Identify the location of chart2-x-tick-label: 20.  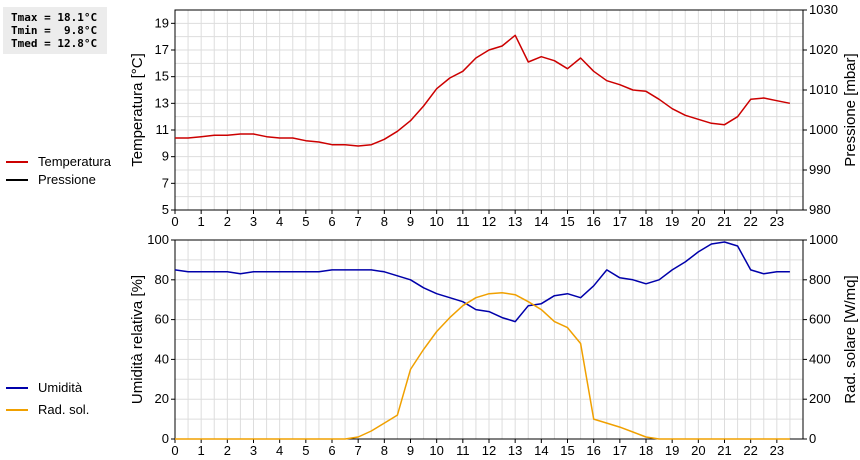
(698, 450).